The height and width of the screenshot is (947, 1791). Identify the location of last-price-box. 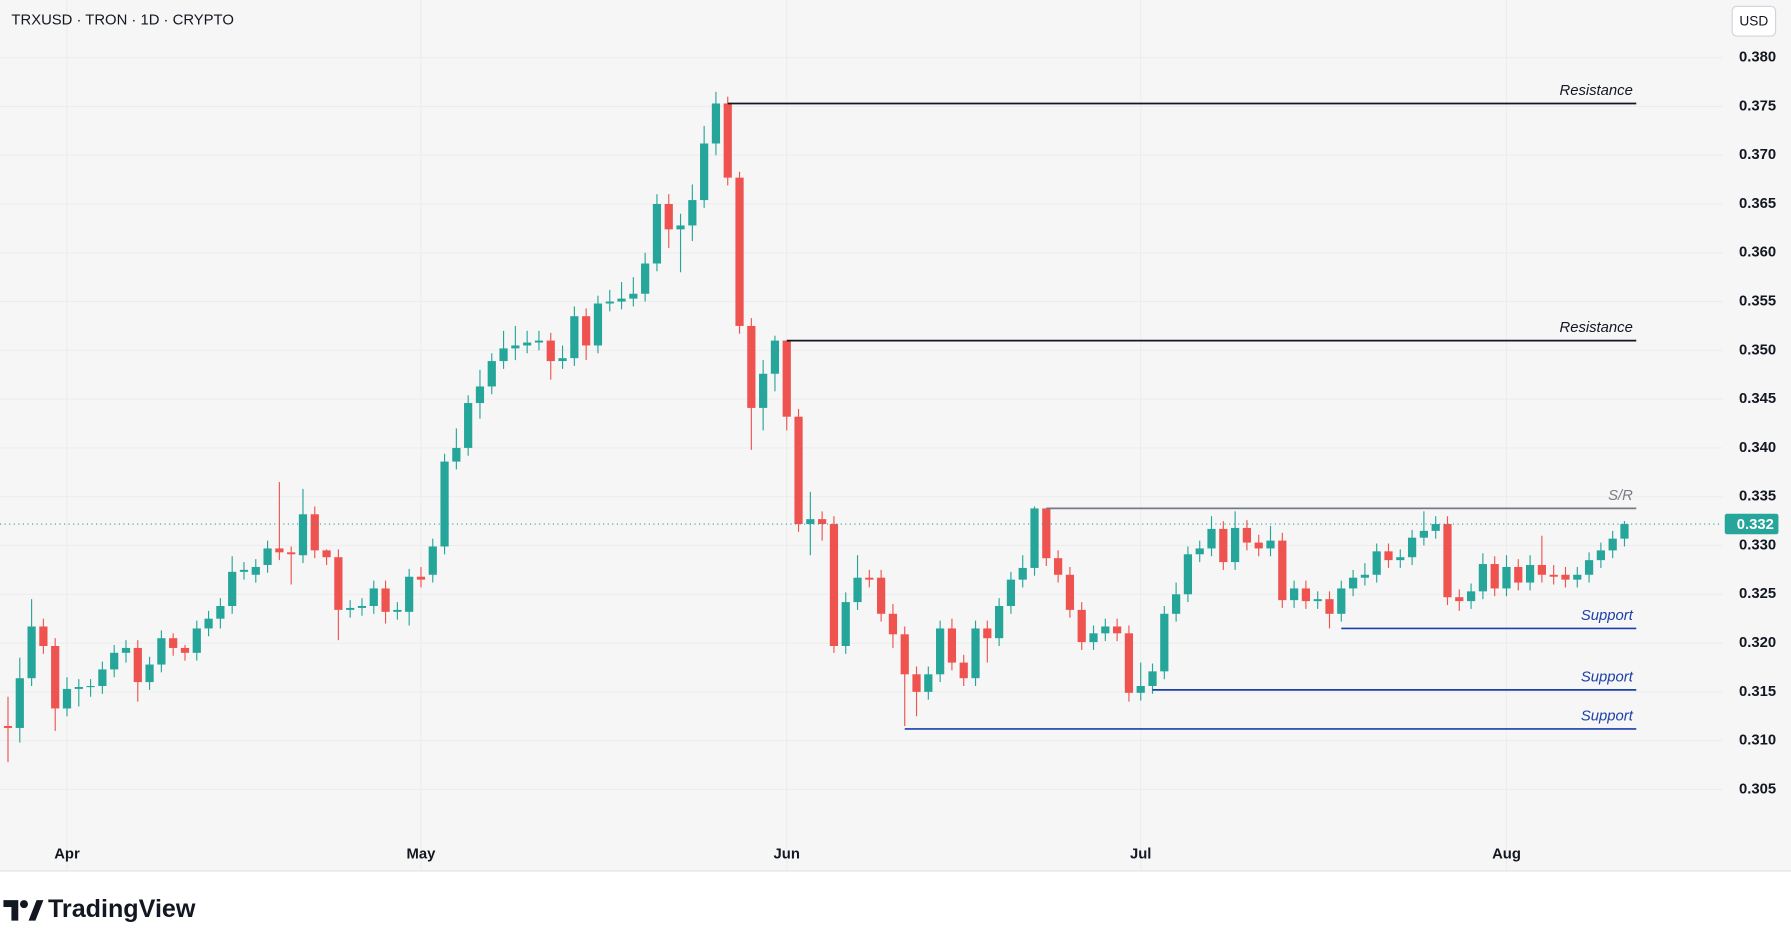
(1751, 524).